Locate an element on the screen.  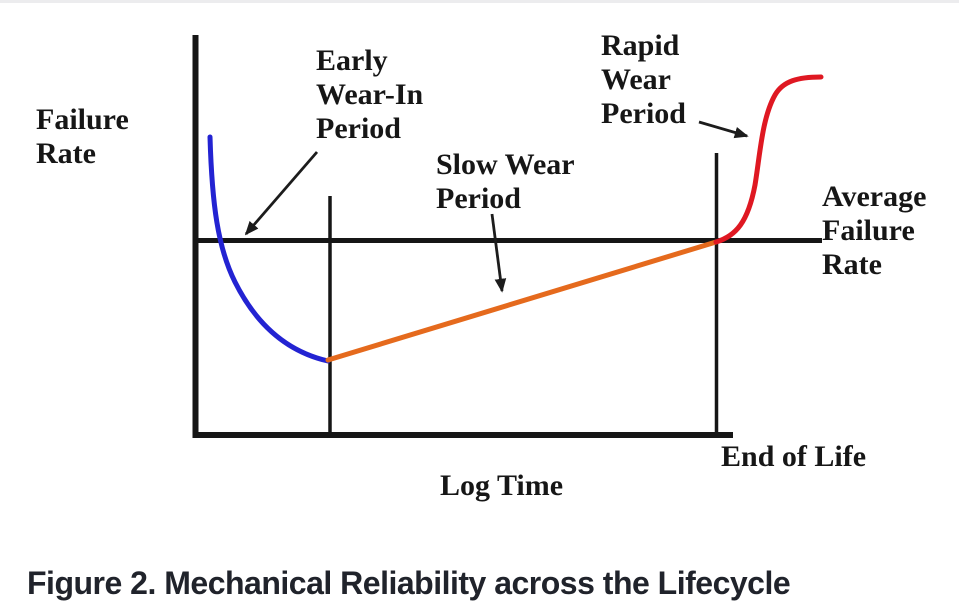
end-of-life-label: End of Life is located at coordinates (794, 456).